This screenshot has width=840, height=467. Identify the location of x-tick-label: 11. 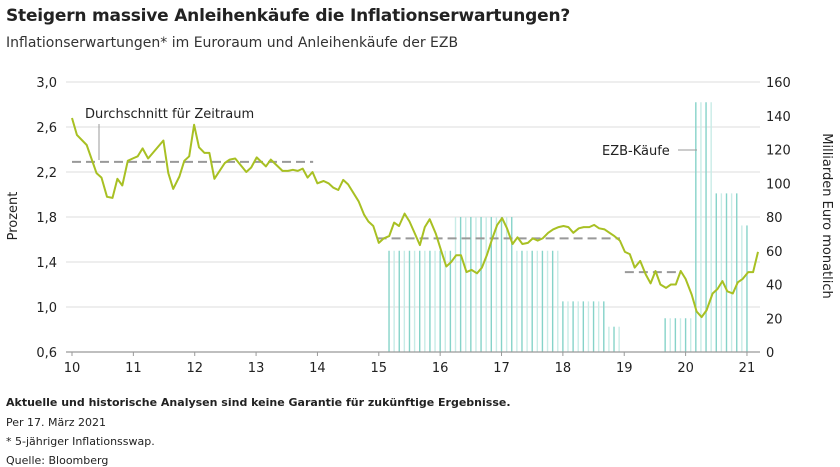
(133, 368).